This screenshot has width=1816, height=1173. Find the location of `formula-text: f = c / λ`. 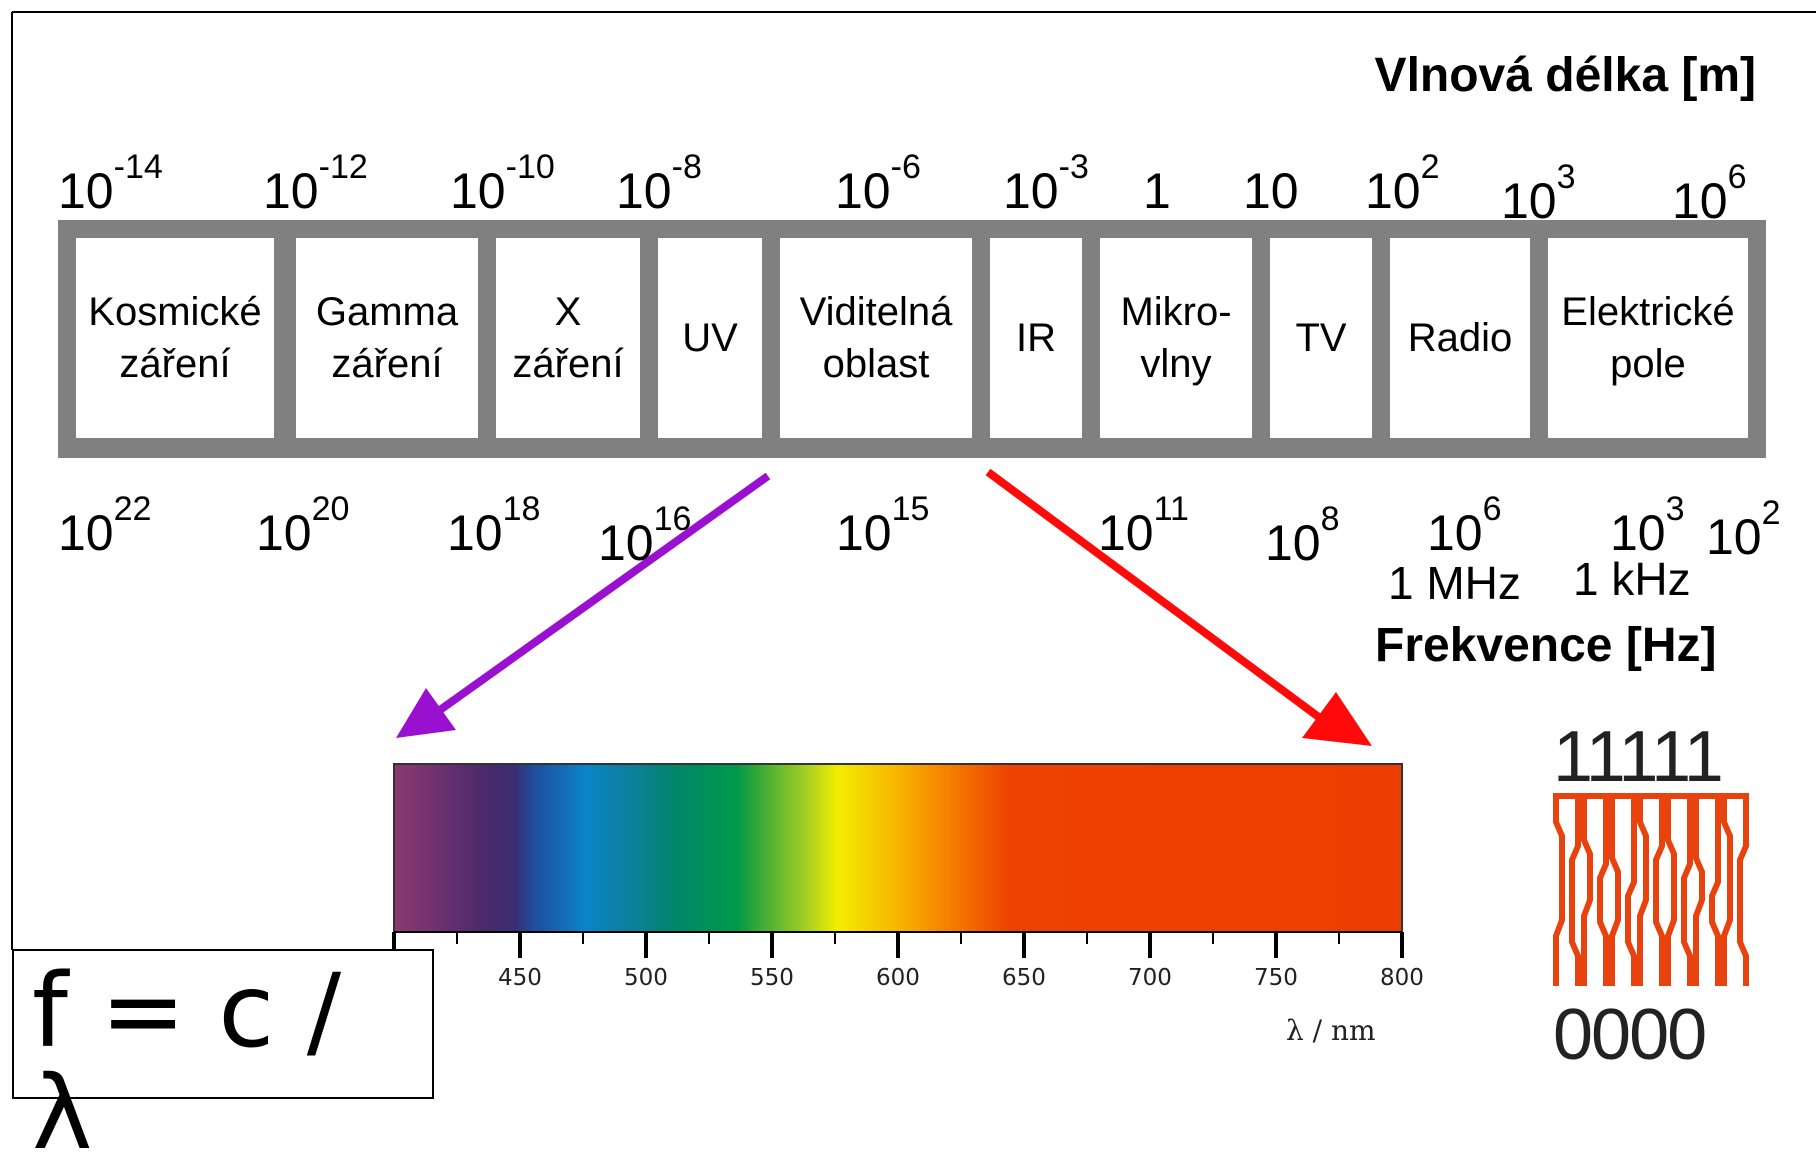

formula-text: f = c / λ is located at coordinates (187, 1062).